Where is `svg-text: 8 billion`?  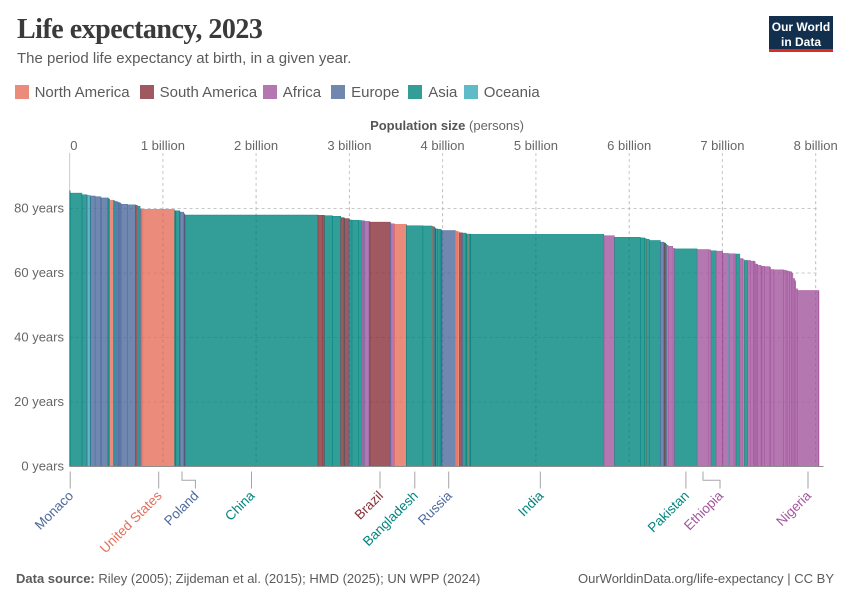 svg-text: 8 billion is located at coordinates (816, 145).